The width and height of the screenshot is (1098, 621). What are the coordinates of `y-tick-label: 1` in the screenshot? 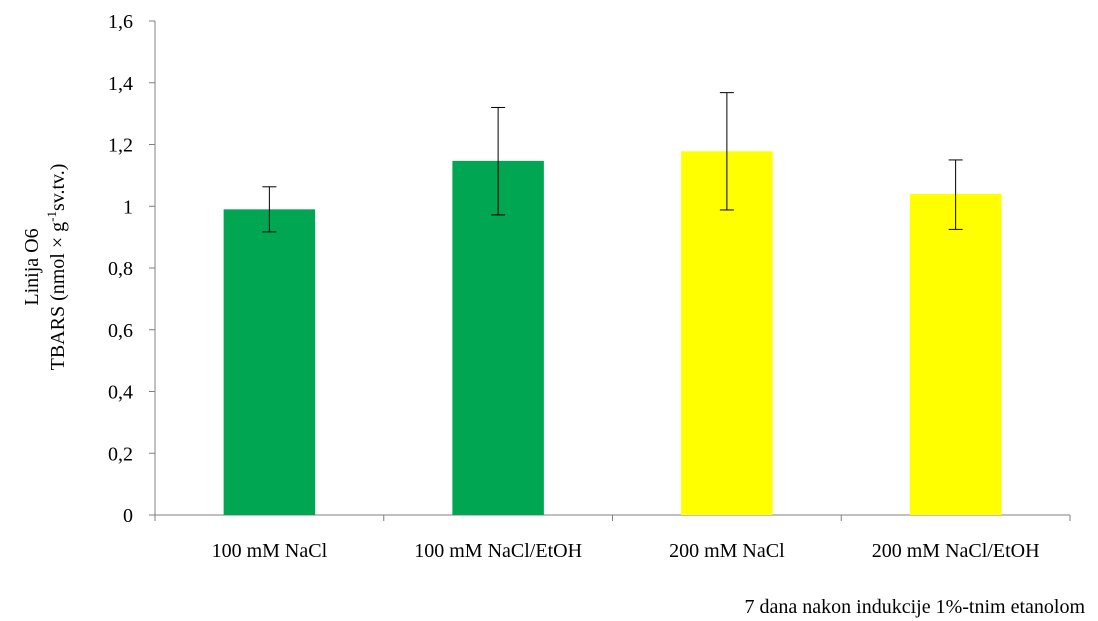 It's located at (128, 207).